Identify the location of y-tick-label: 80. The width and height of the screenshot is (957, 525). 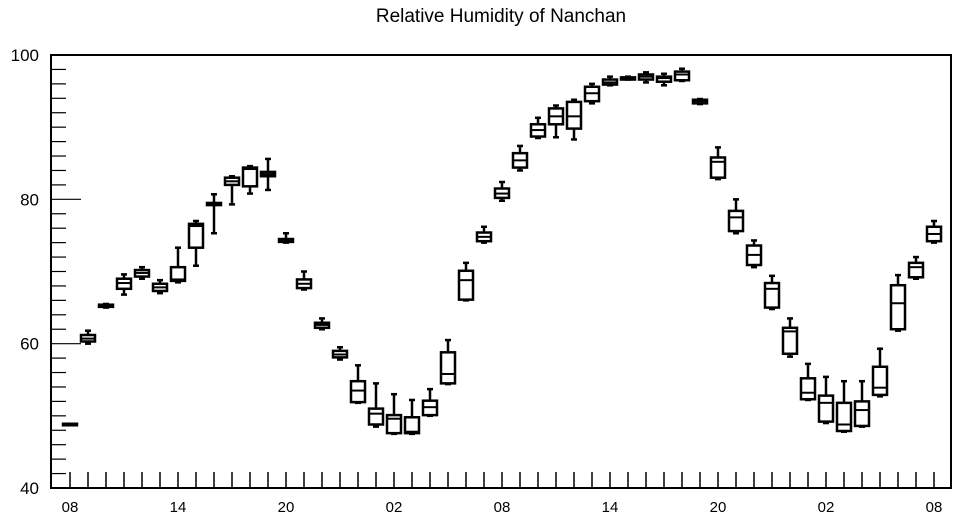
(29, 199).